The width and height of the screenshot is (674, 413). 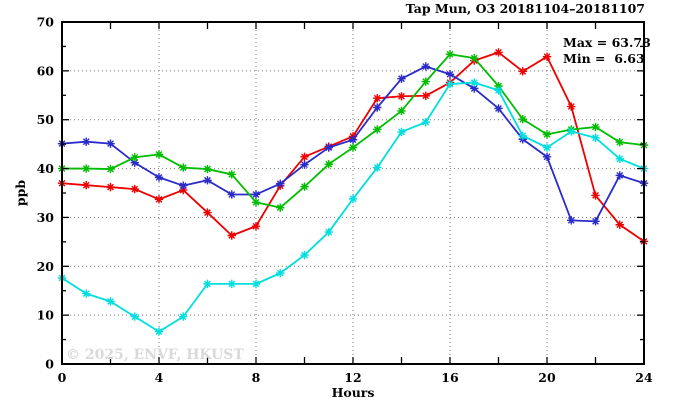 What do you see at coordinates (525, 8) in the screenshot?
I see `chart-title: Tap Mun, O3 20181104–20181107` at bounding box center [525, 8].